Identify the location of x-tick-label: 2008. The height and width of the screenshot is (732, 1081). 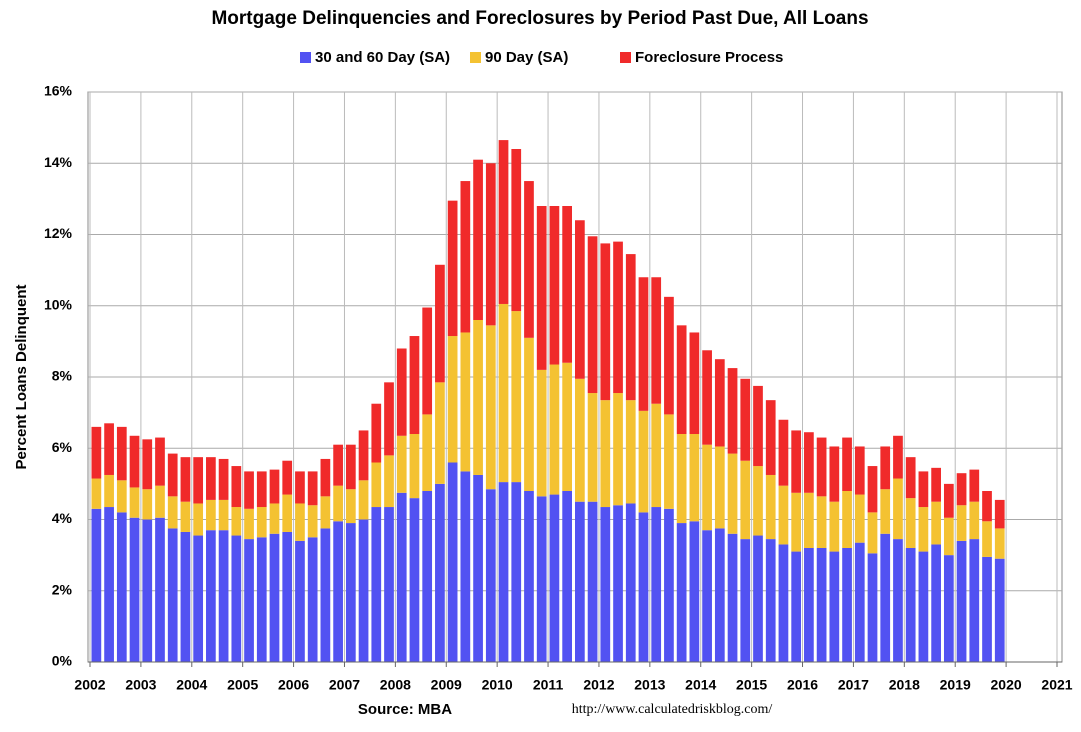
(395, 685).